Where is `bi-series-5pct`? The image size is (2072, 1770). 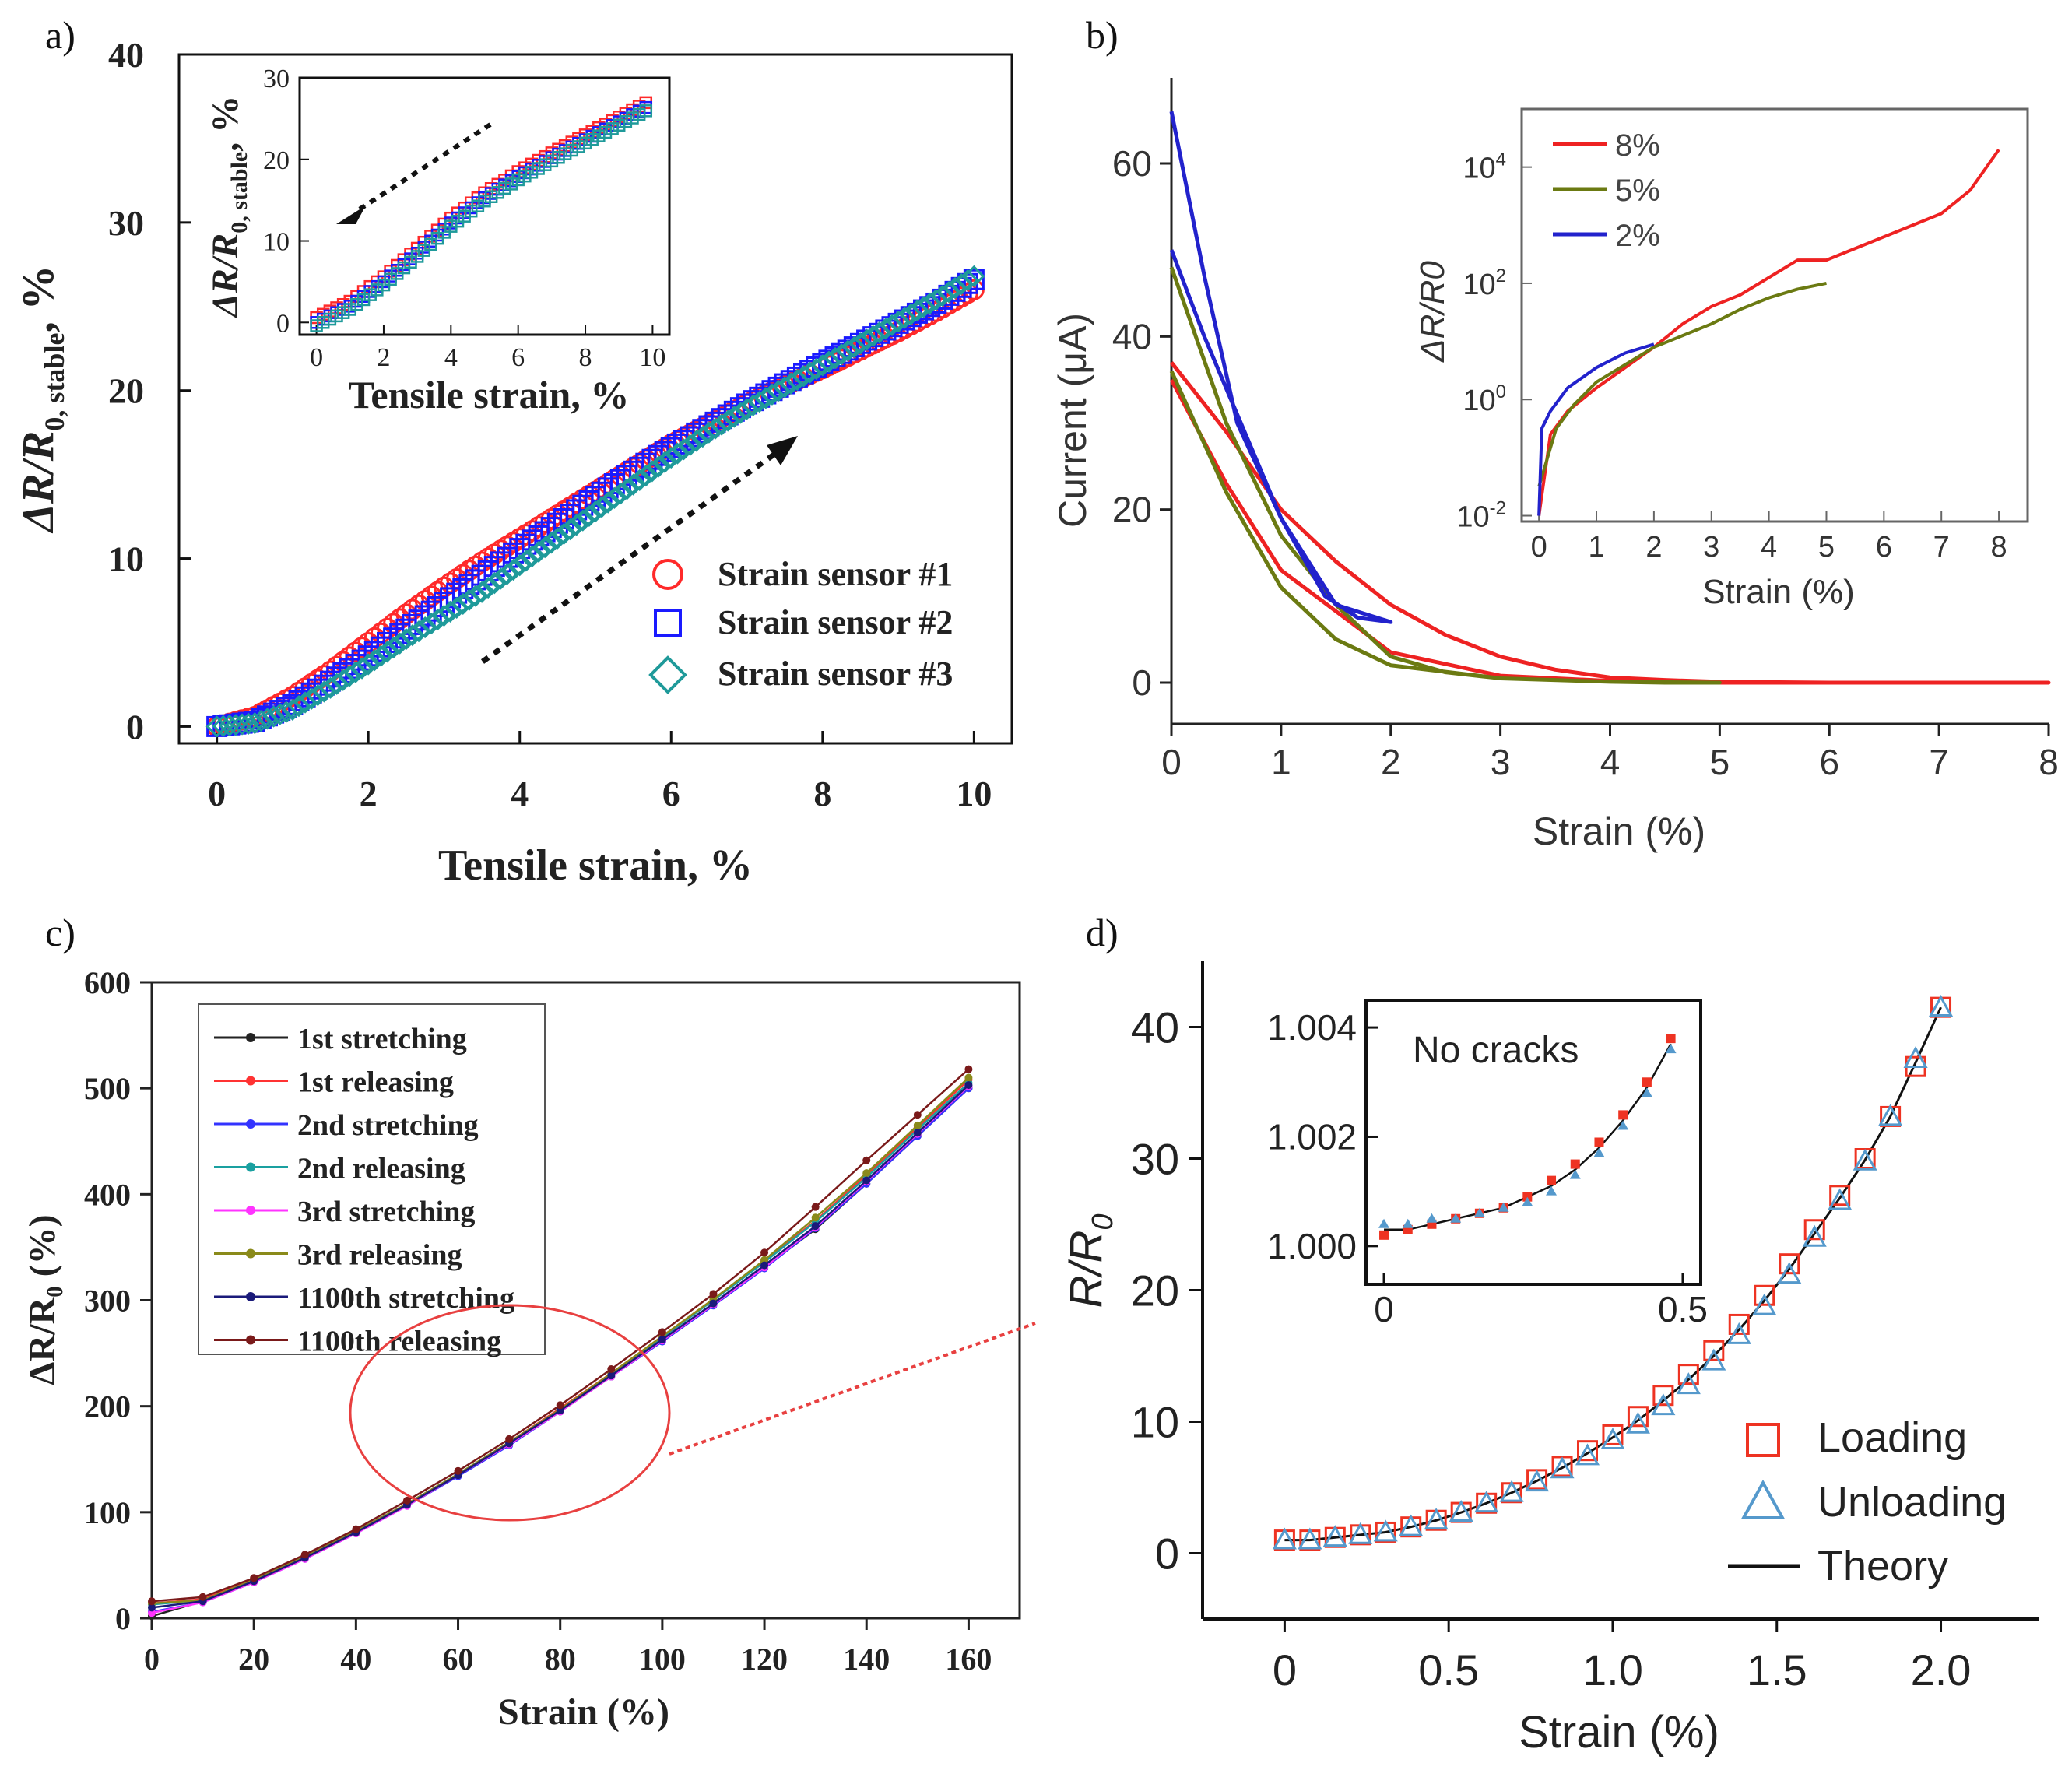
bi-series-5pct is located at coordinates (1682, 384).